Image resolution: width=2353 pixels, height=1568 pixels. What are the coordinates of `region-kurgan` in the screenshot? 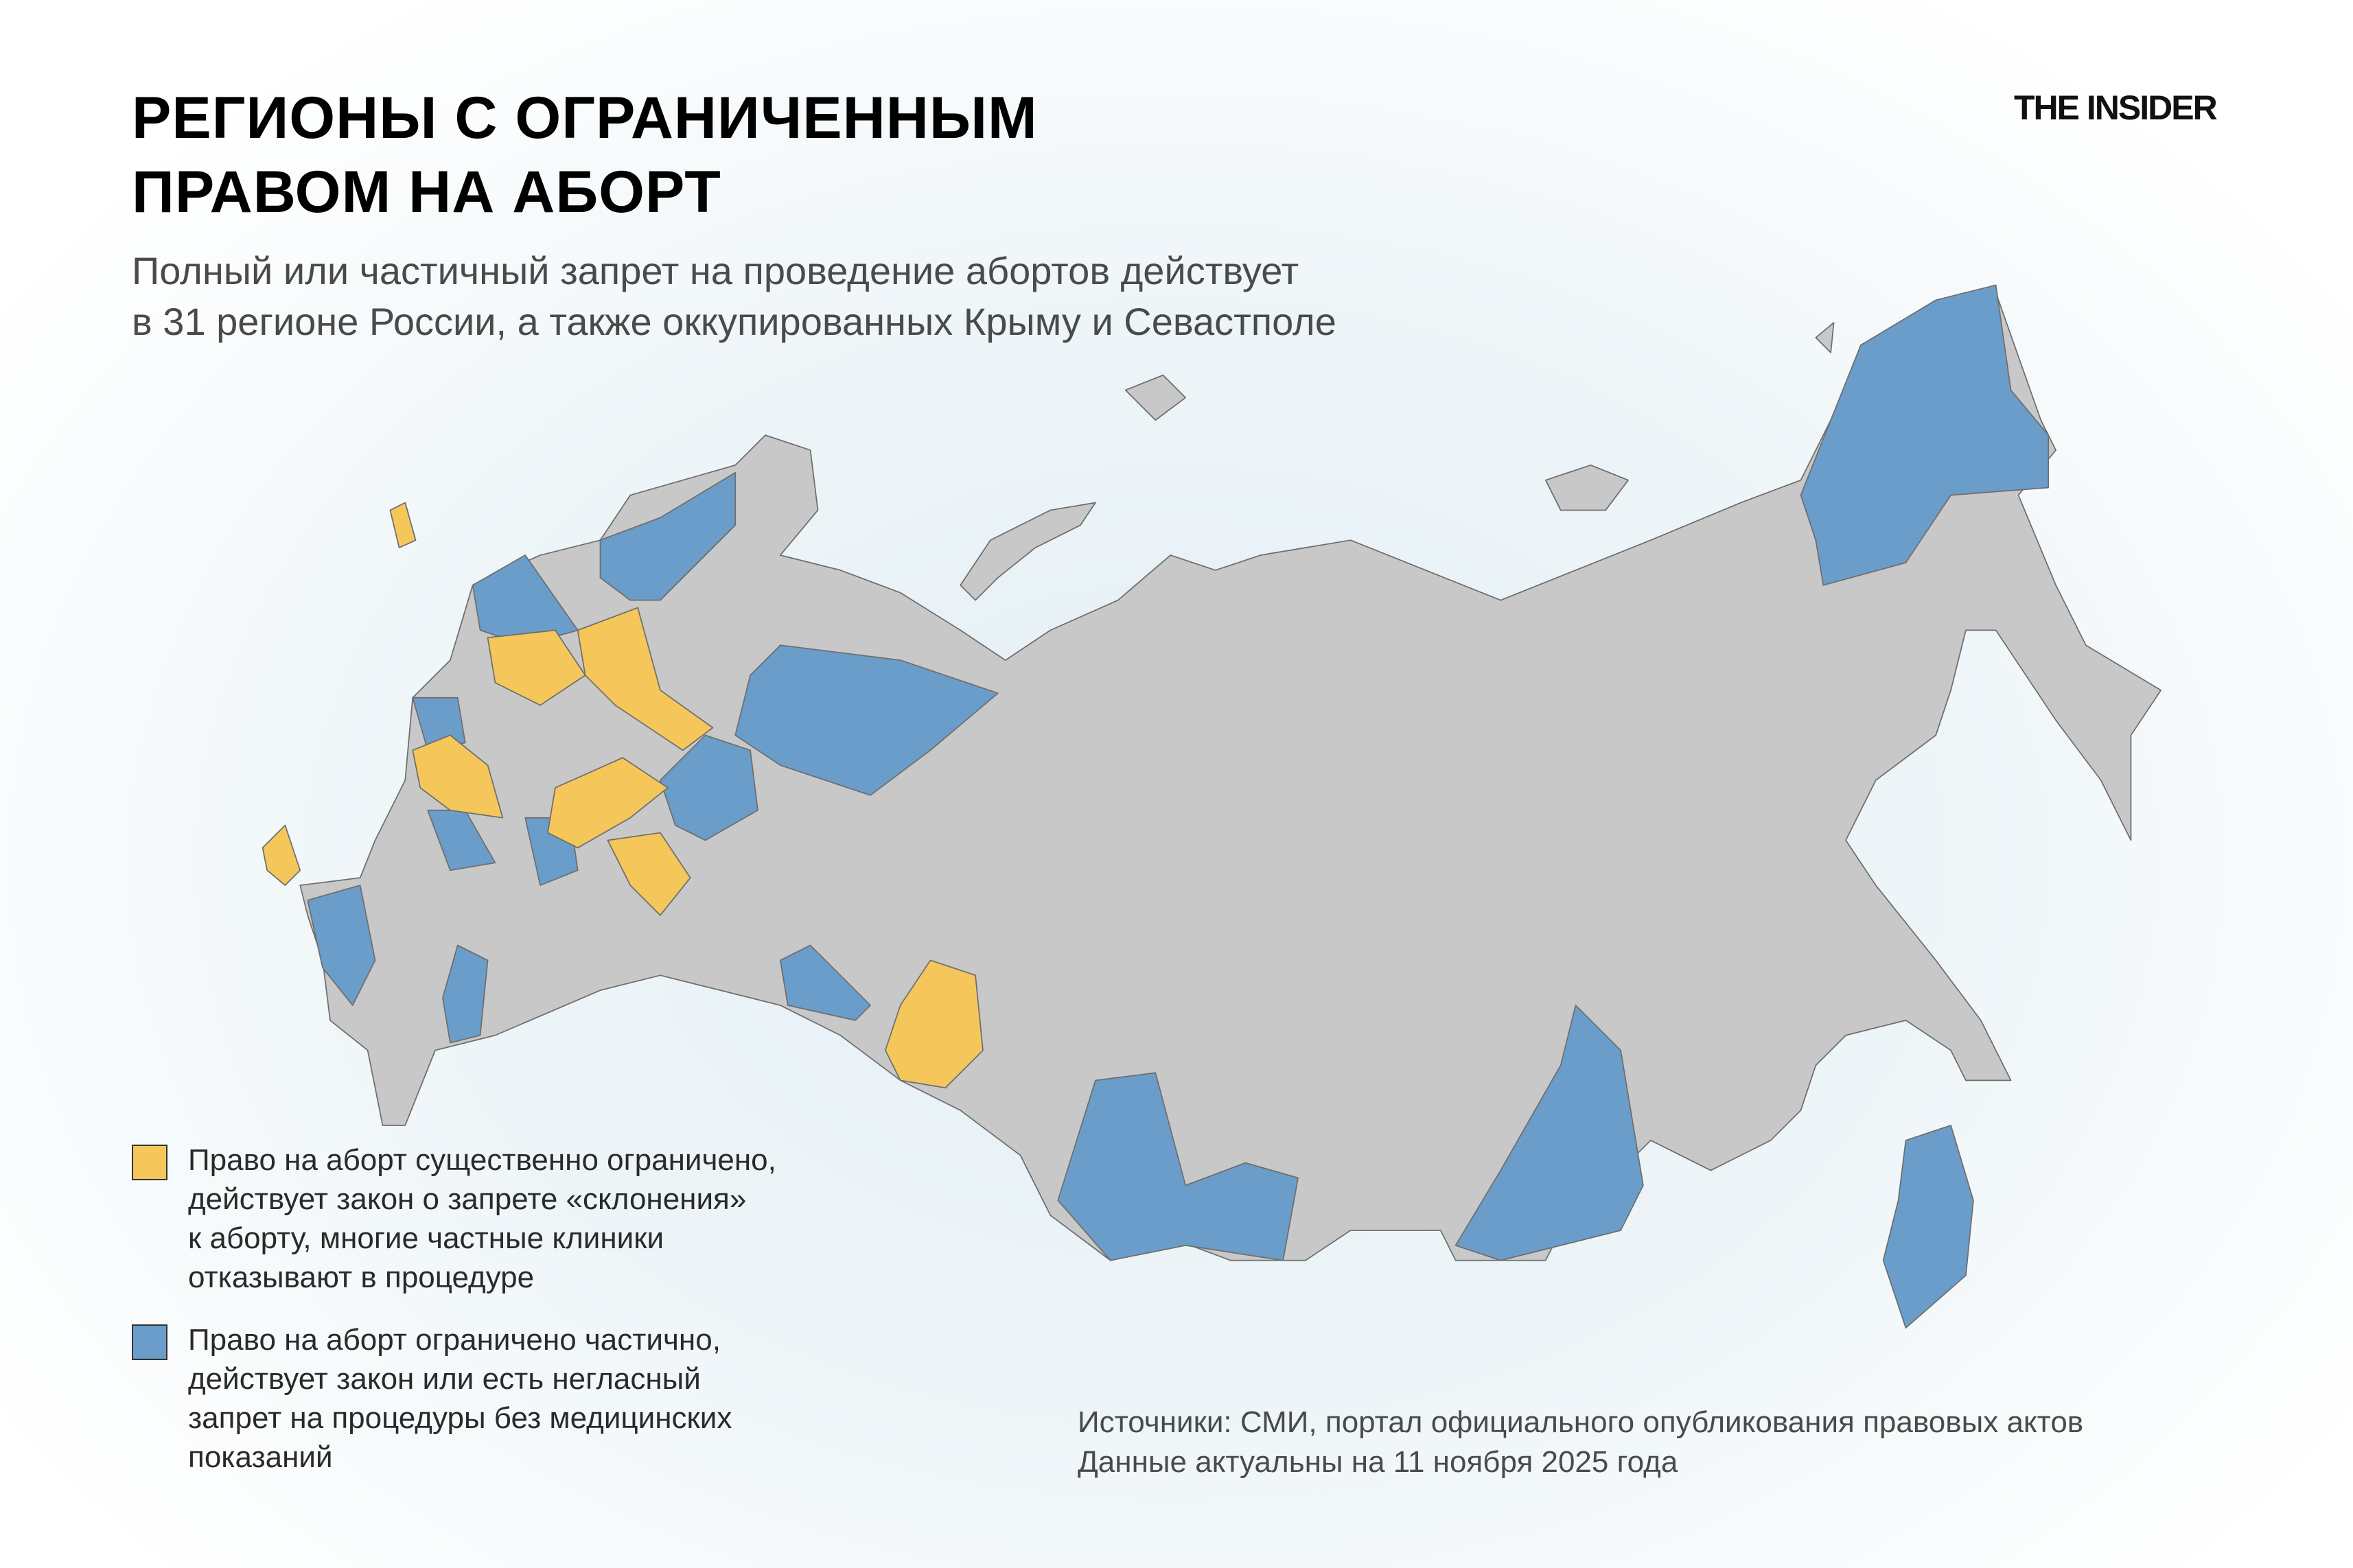 It's located at (825, 982).